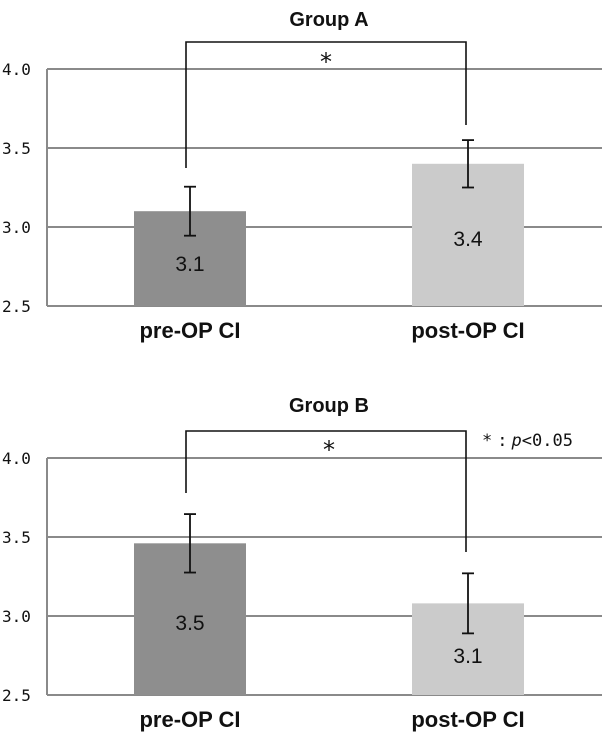  Describe the element at coordinates (328, 20) in the screenshot. I see `group-a-title: Group A` at that location.